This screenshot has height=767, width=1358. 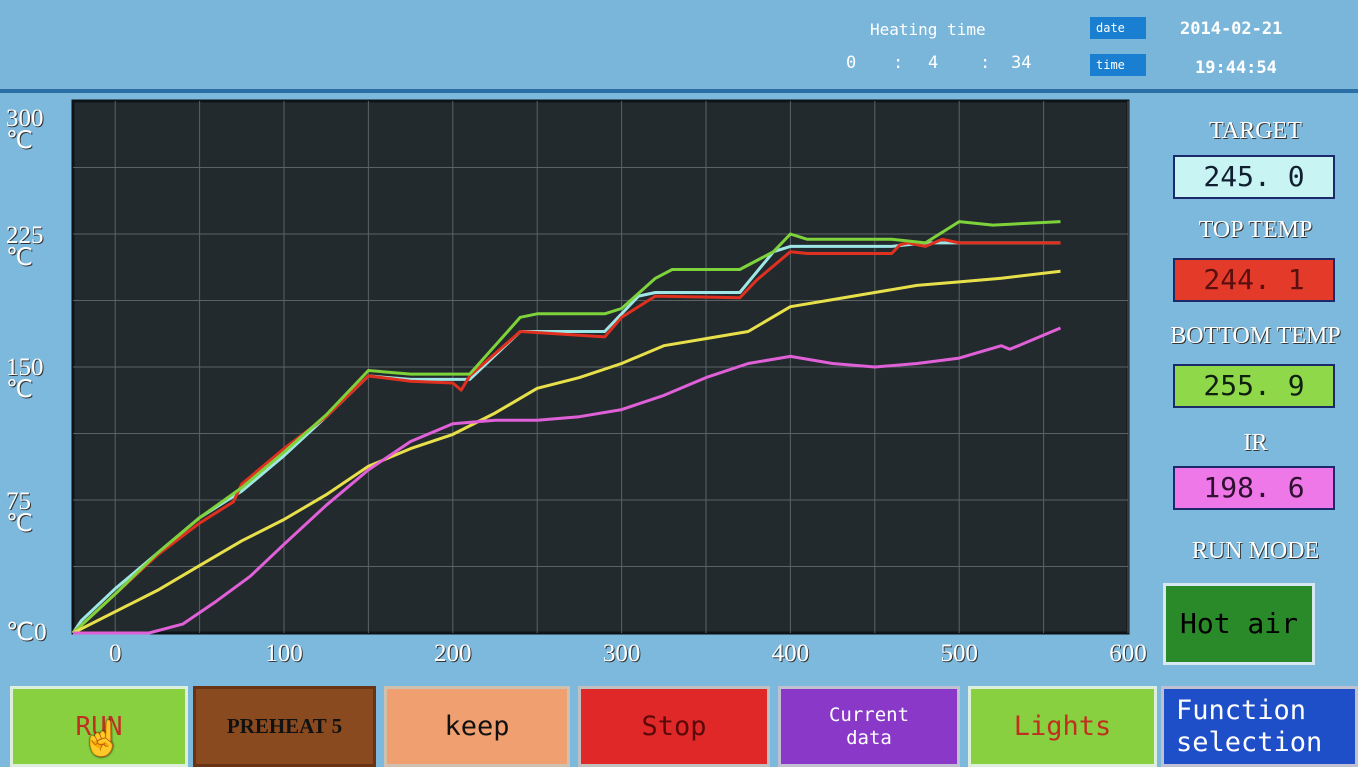 What do you see at coordinates (869, 714) in the screenshot?
I see `current-data-label-line1: Current` at bounding box center [869, 714].